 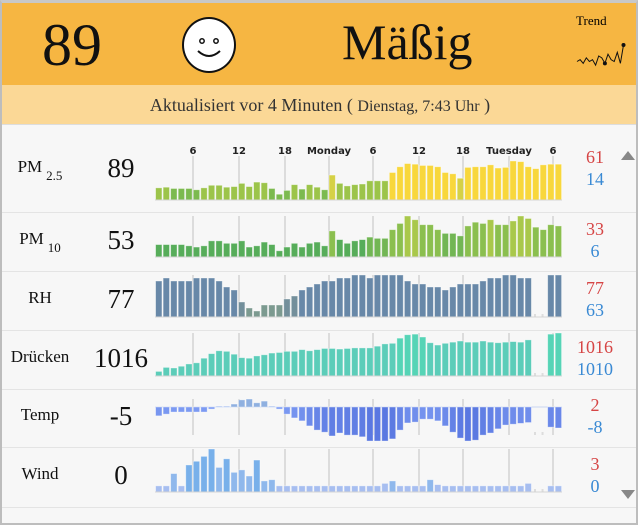 I want to click on metric-min: 1010, so click(x=595, y=368).